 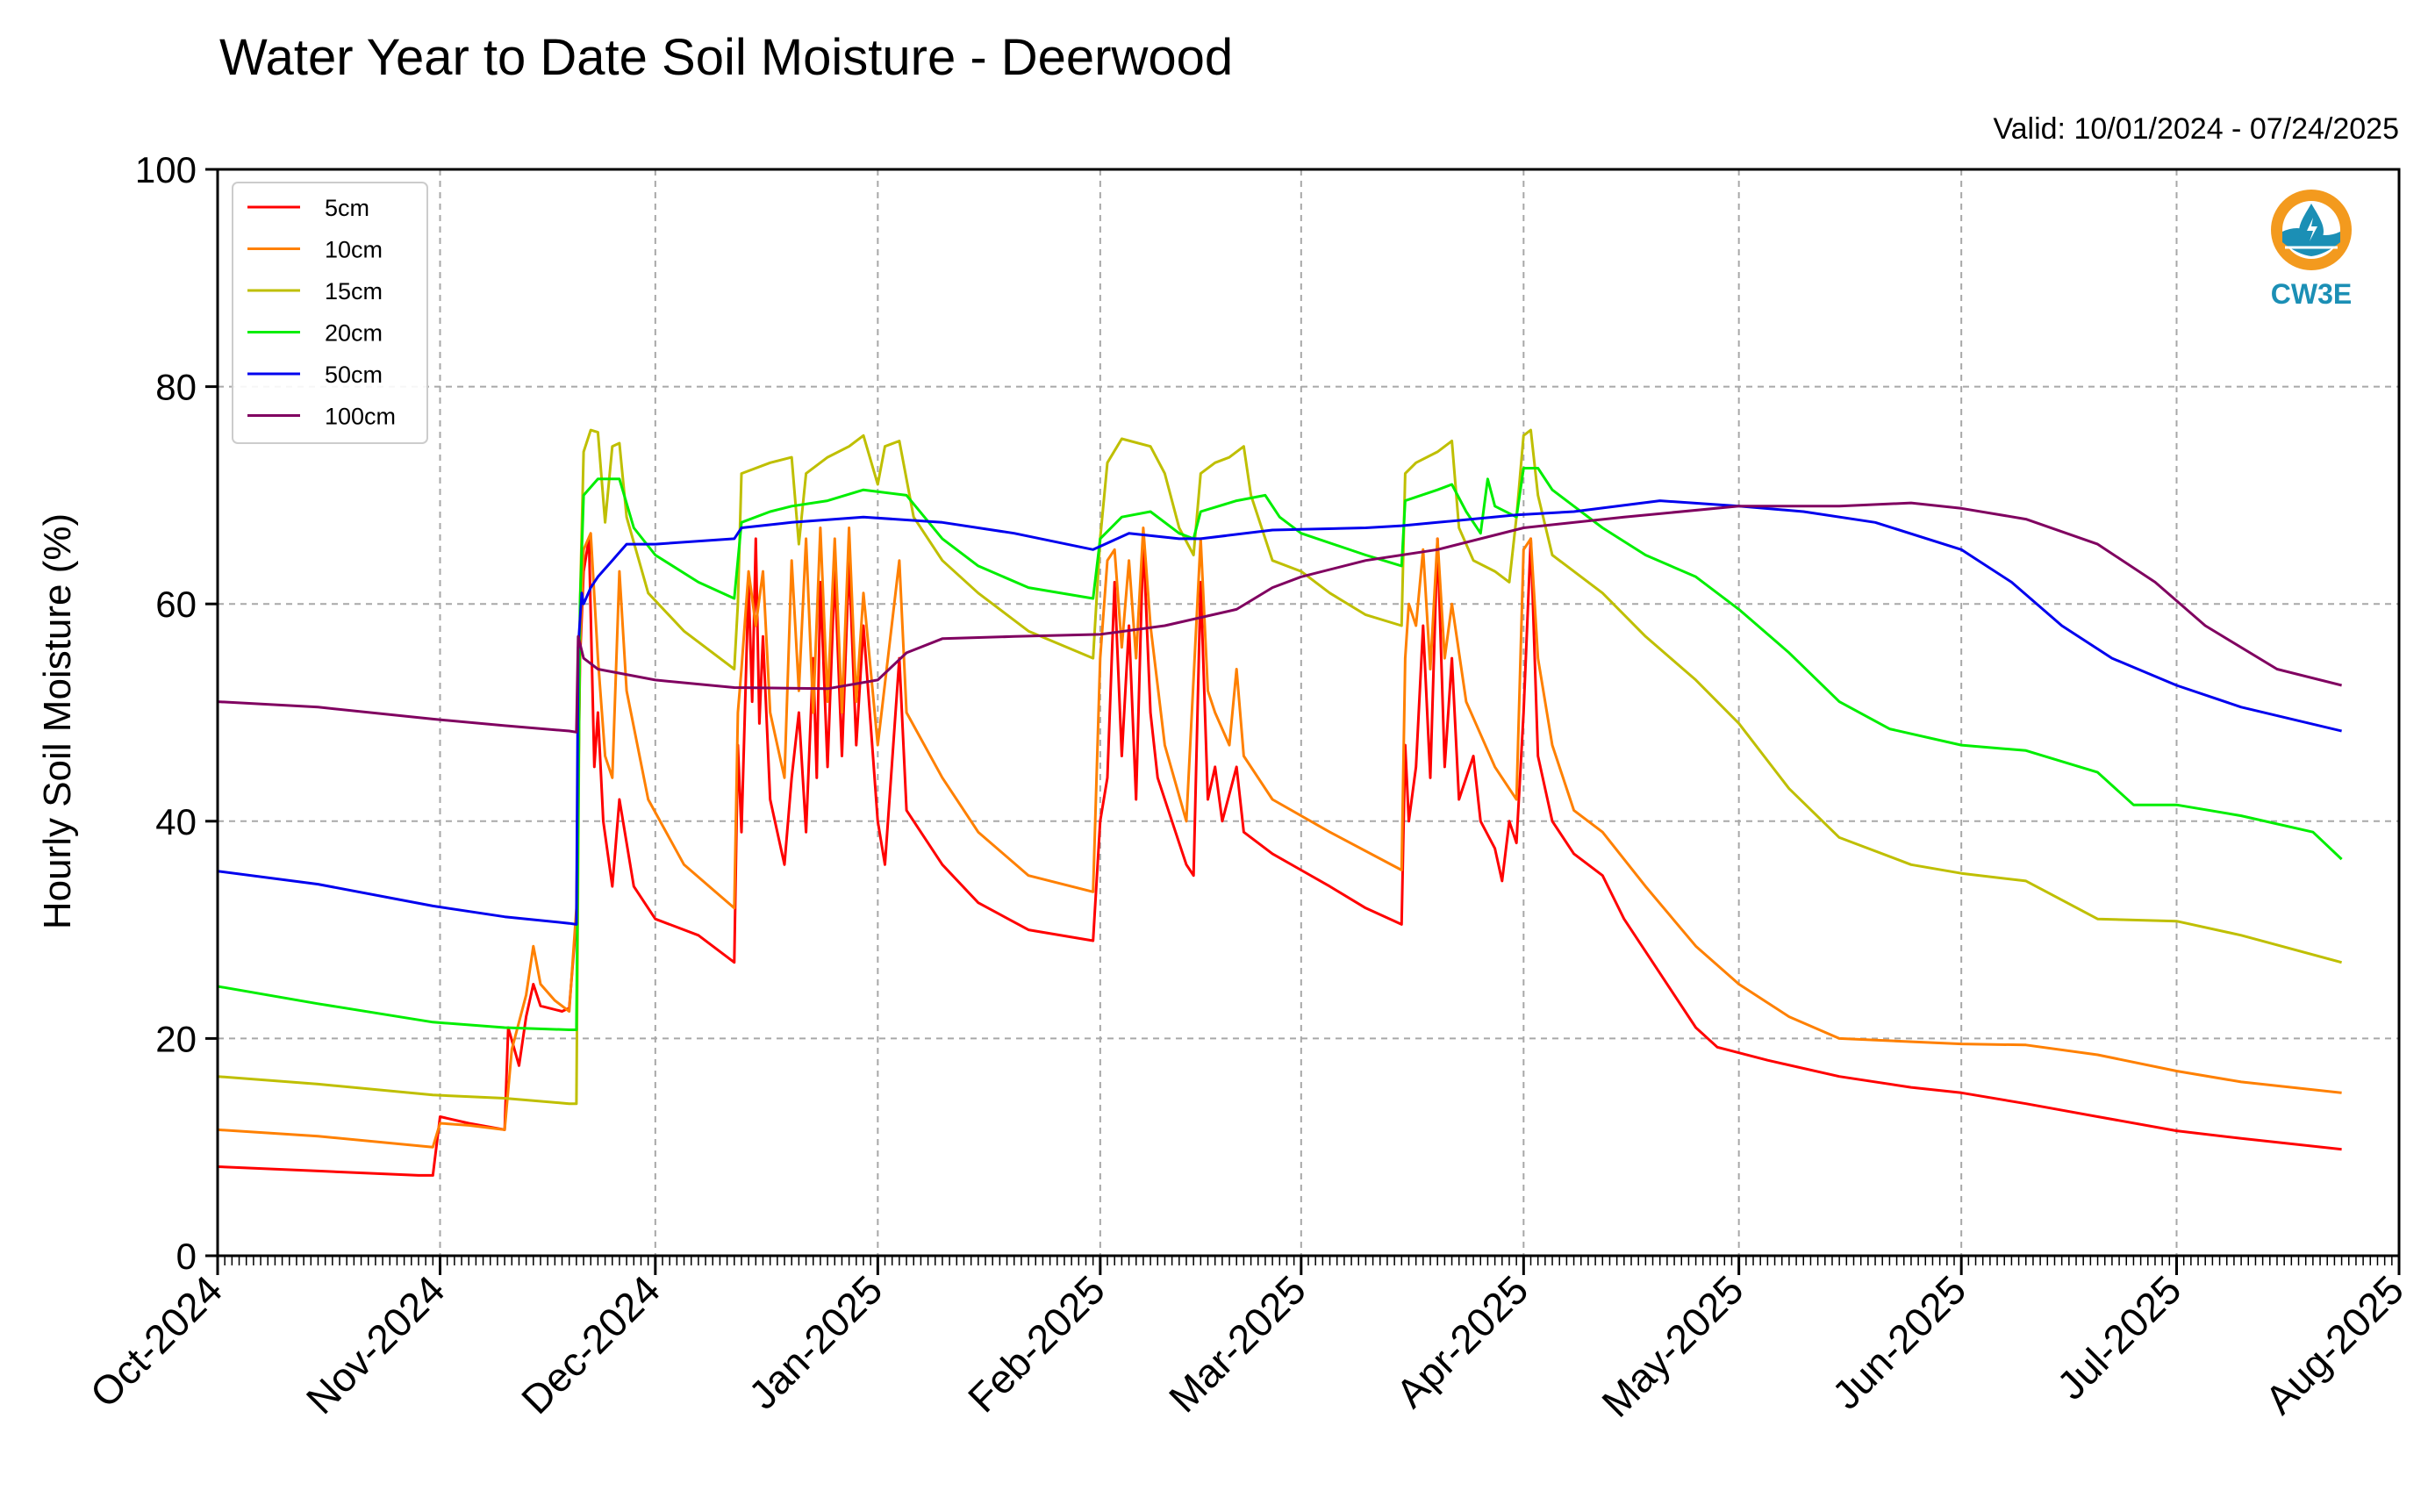 I want to click on x-axis-minor-ticks, so click(x=1308, y=1260).